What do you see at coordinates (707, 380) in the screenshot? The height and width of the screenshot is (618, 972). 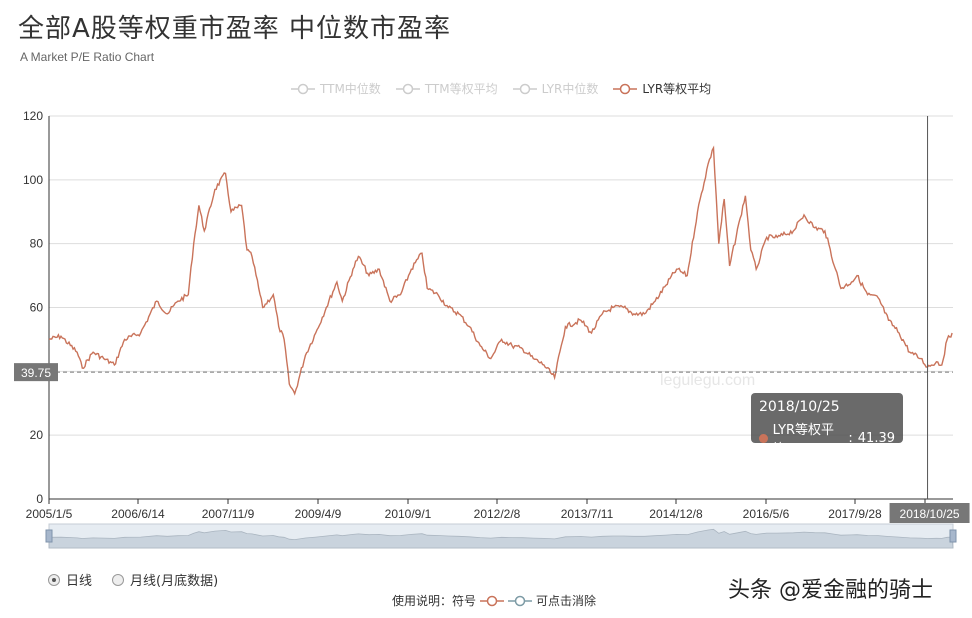 I see `chart-watermark: legulegu.com` at bounding box center [707, 380].